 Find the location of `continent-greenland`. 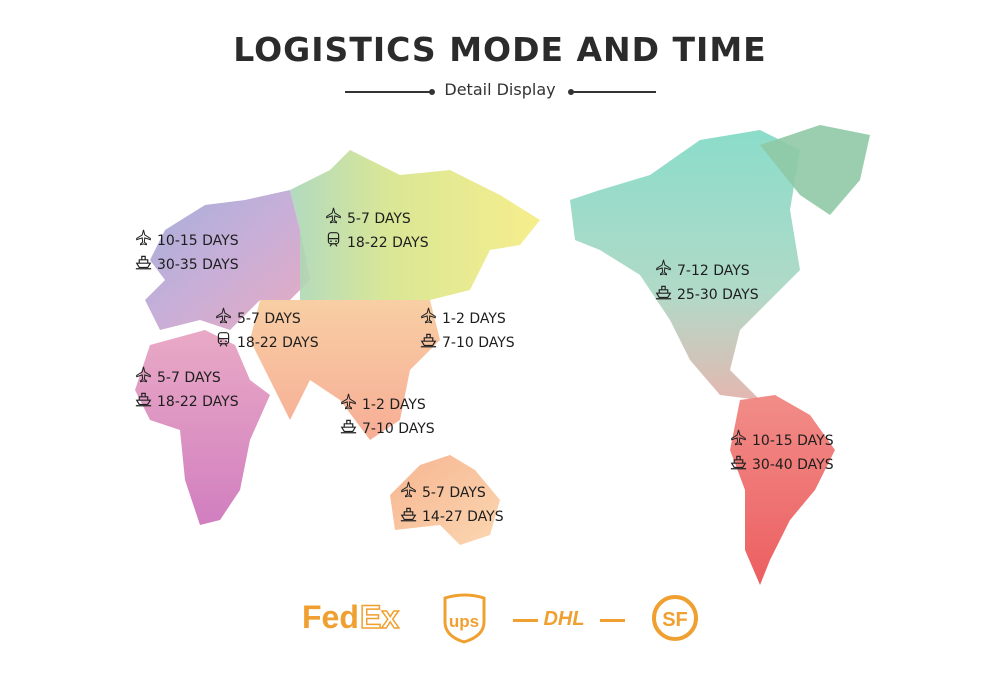

continent-greenland is located at coordinates (815, 170).